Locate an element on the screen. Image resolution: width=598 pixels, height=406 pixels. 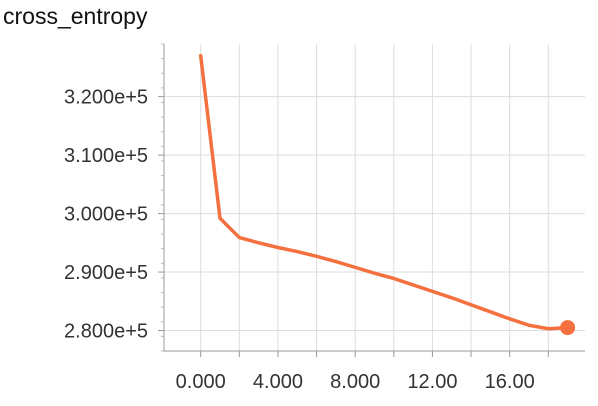
x-tick-label: 8.000 is located at coordinates (355, 382).